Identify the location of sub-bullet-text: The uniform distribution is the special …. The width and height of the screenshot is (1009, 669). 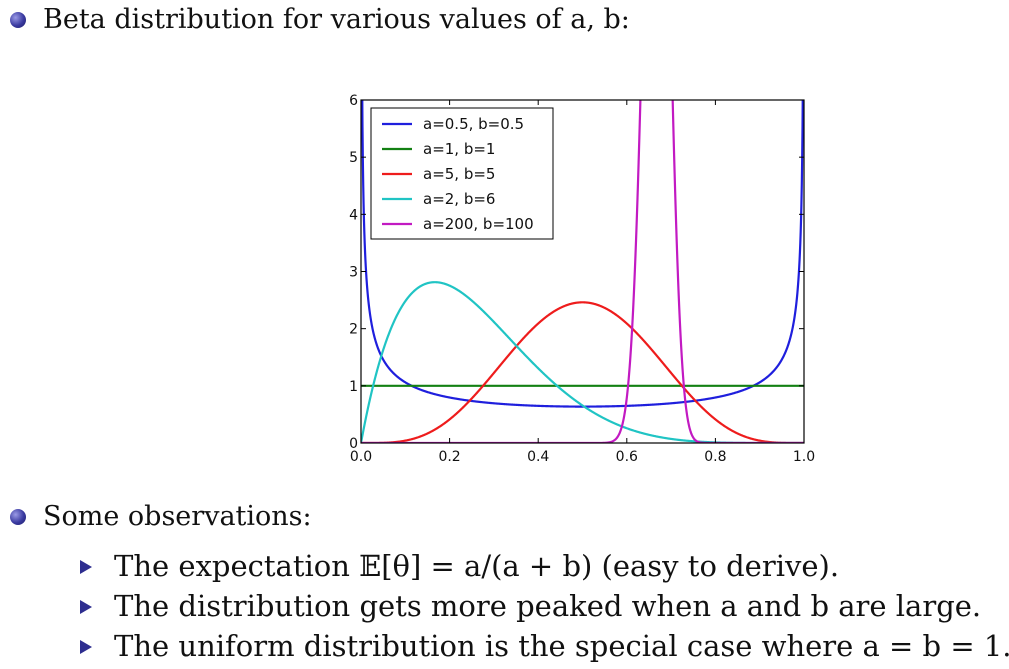
(561, 646).